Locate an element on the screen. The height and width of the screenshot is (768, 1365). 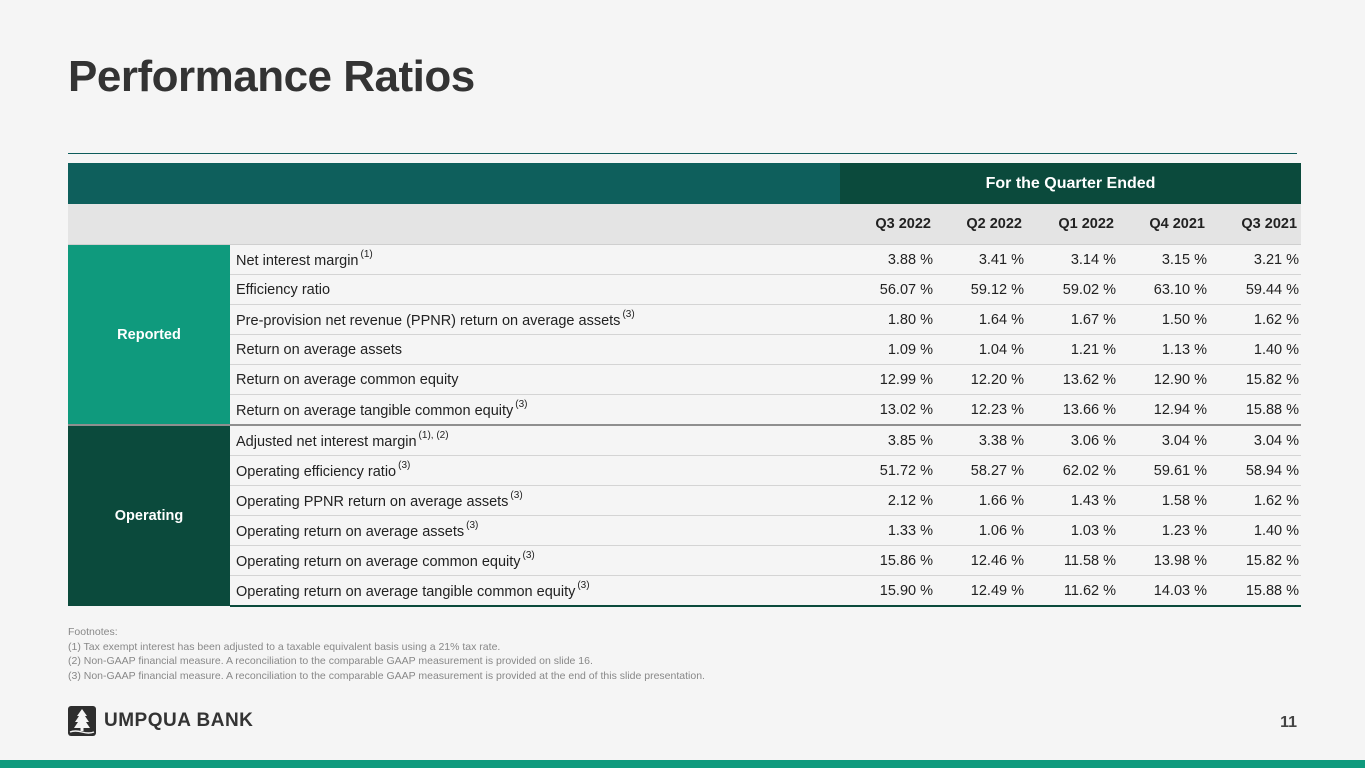
value-cell: 13.02 % is located at coordinates (887, 410).